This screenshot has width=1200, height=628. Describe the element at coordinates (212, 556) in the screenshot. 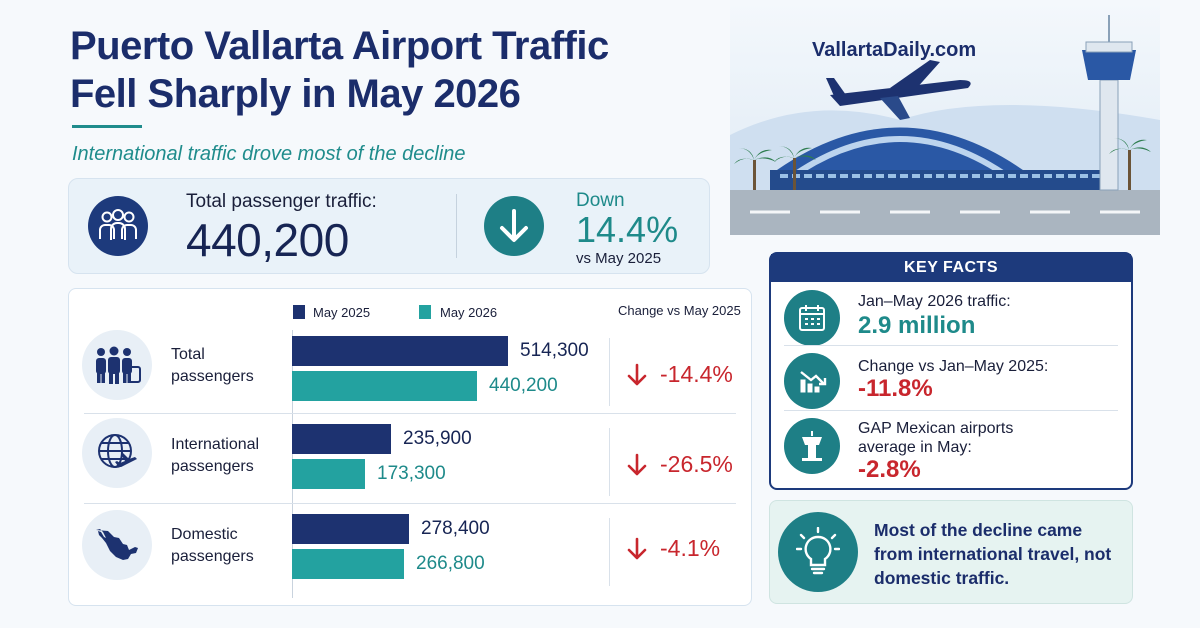

I see `row-label-domestic-line-2: passengers` at that location.